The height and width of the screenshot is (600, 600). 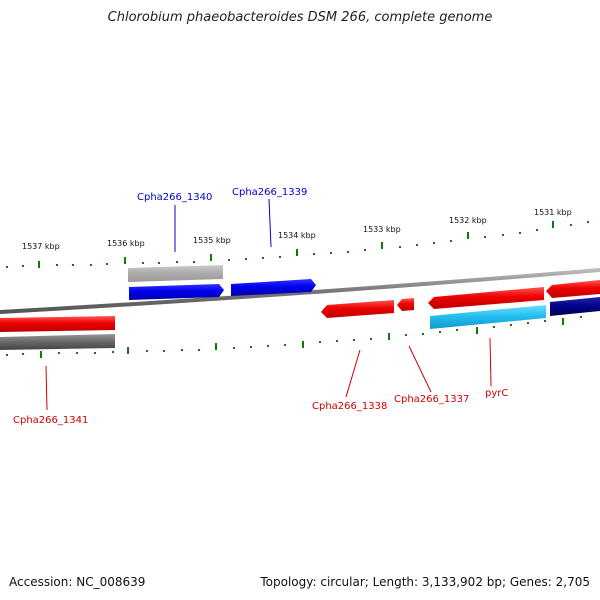 I want to click on outer-ticks, so click(x=297, y=244).